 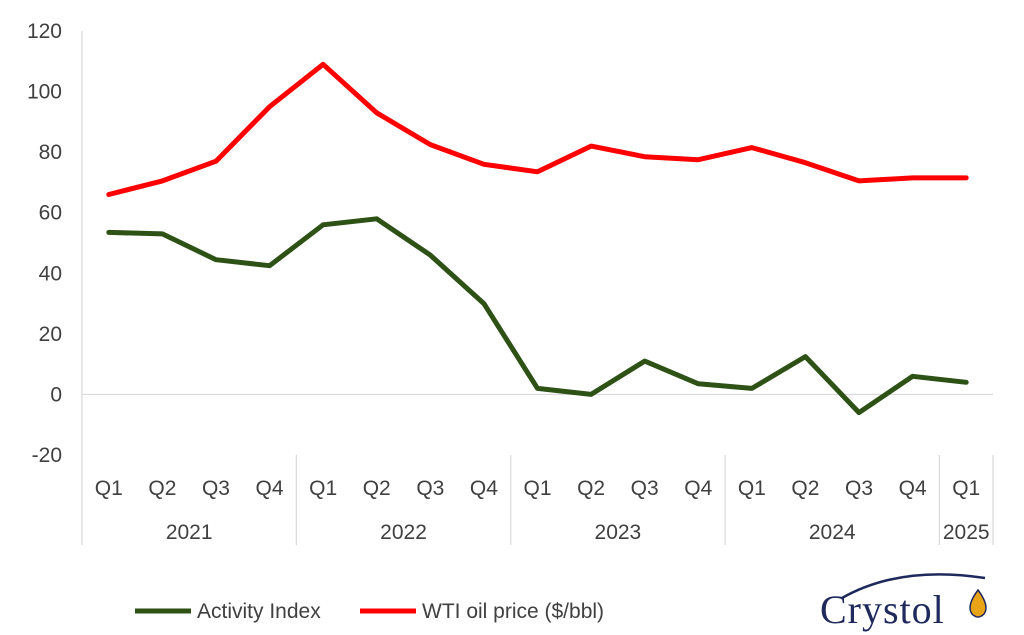 I want to click on logo-text: Crystol, so click(x=882, y=609).